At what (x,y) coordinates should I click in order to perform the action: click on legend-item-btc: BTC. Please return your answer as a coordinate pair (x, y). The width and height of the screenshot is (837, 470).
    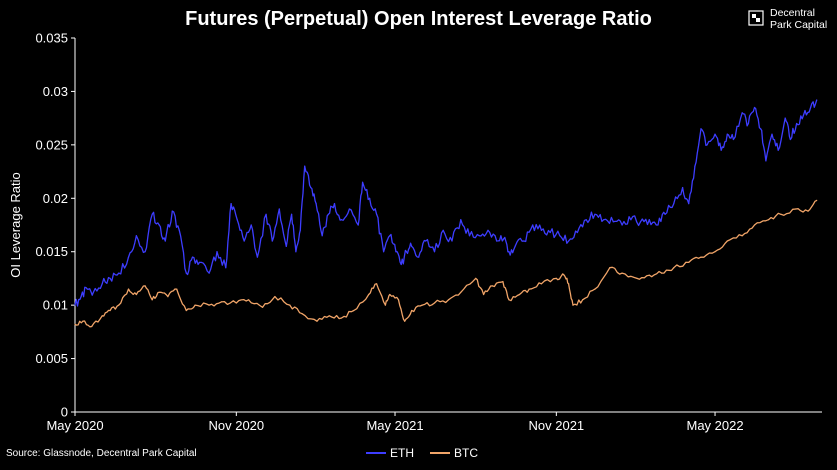
    Looking at the image, I should click on (454, 453).